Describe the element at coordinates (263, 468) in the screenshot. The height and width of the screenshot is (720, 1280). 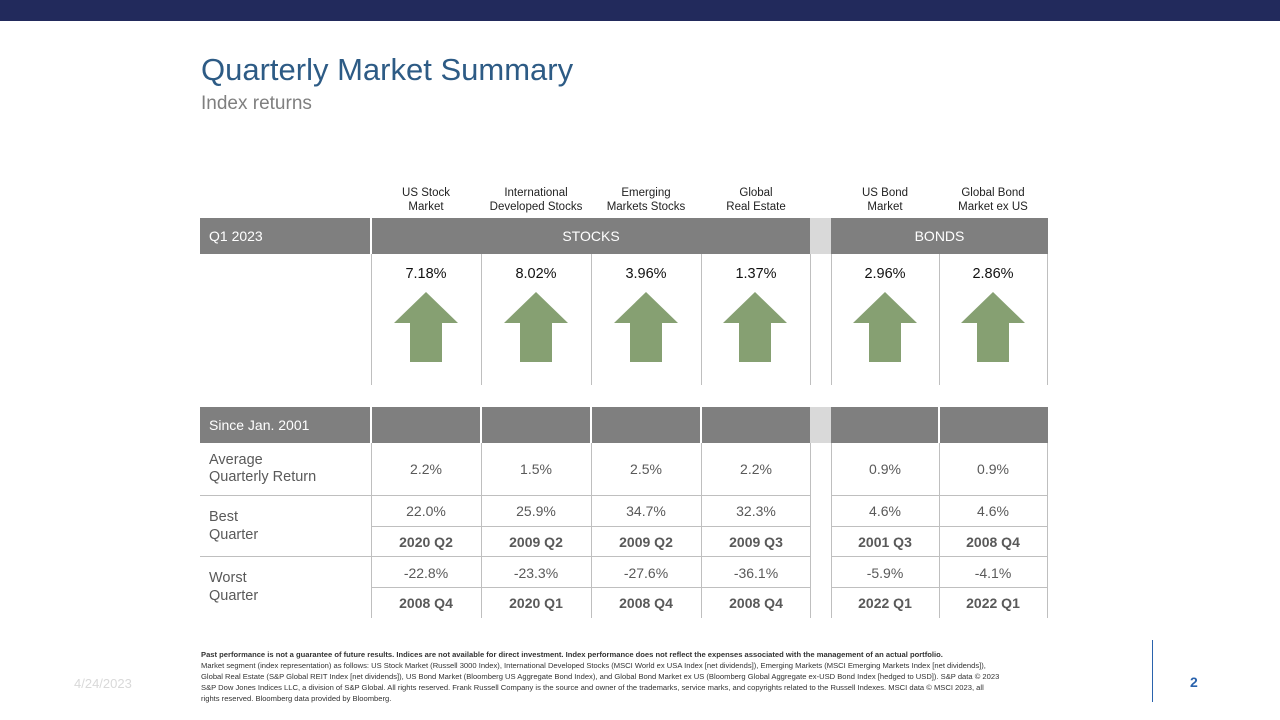
I see `row-label-average: Average Quarterly Return` at that location.